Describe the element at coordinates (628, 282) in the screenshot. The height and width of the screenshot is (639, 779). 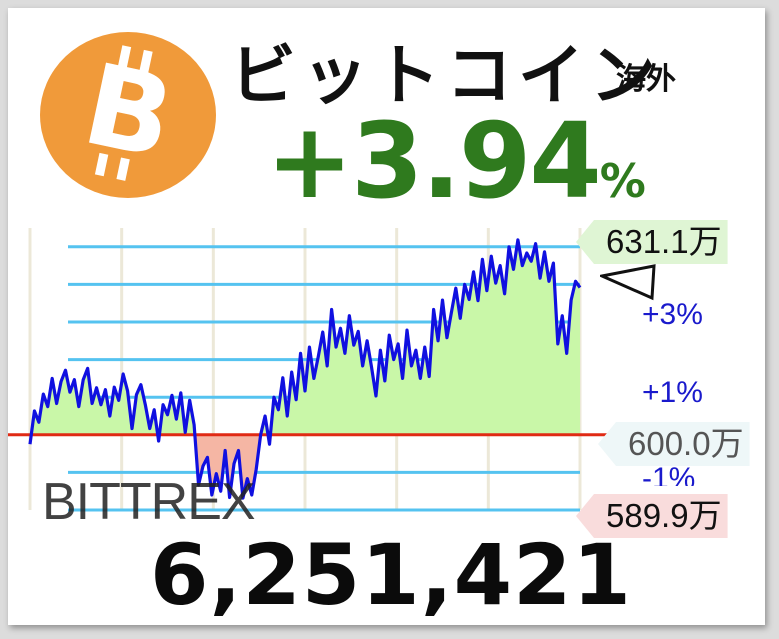
I see `current-price-marker-icon` at that location.